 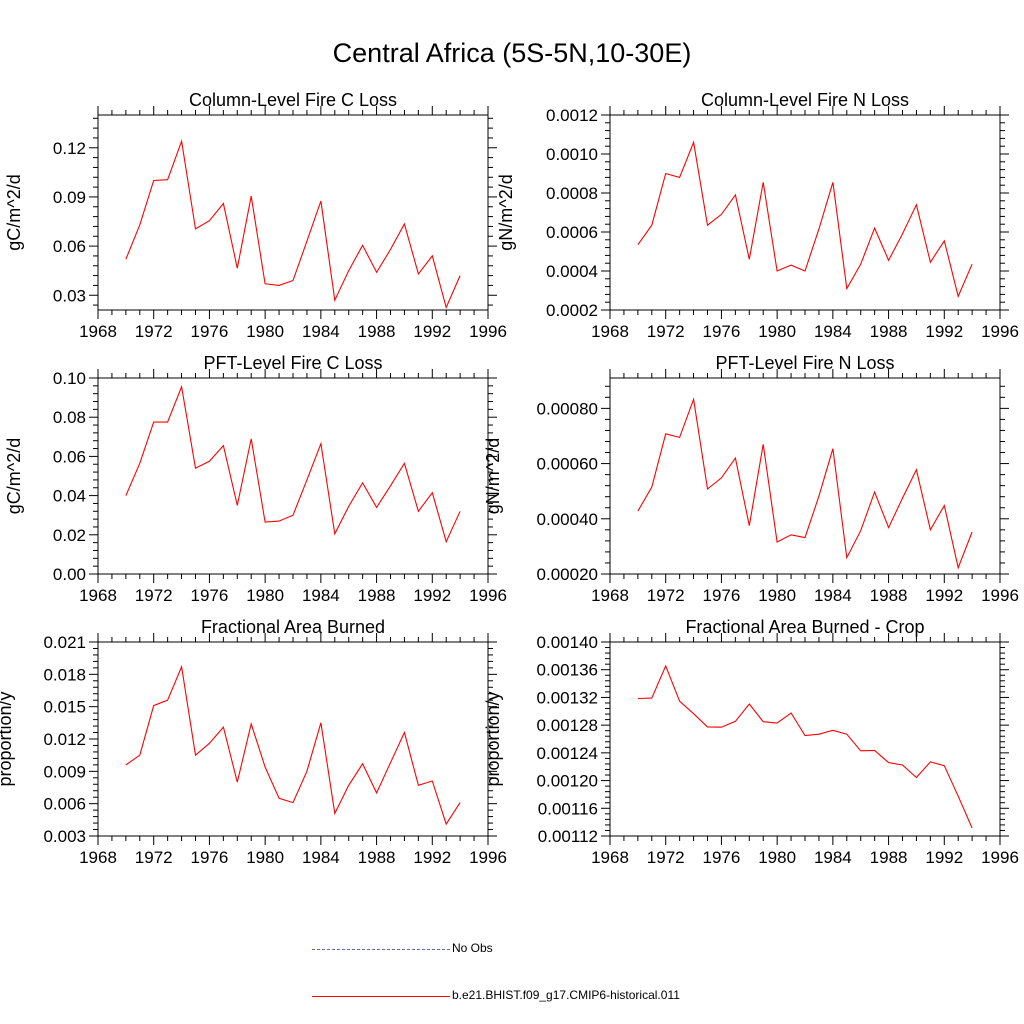 I want to click on y-tick-label: 0.12, so click(x=69, y=148).